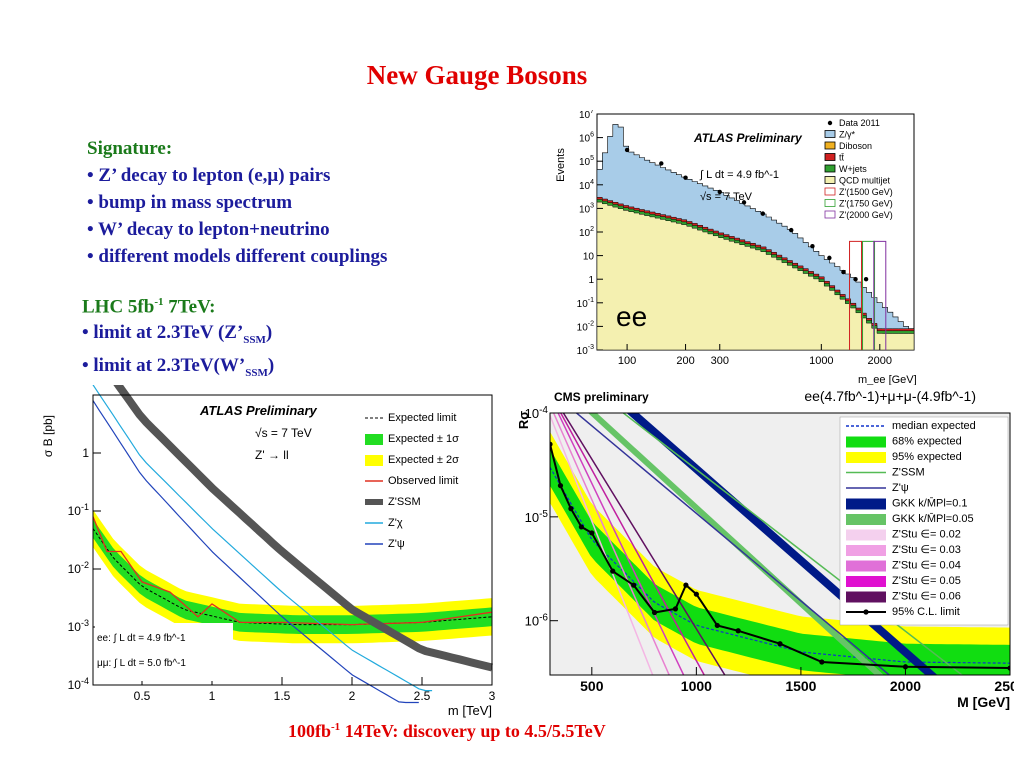 This screenshot has width=1024, height=768. Describe the element at coordinates (853, 169) in the screenshot. I see `legend-entry: W+jets` at that location.